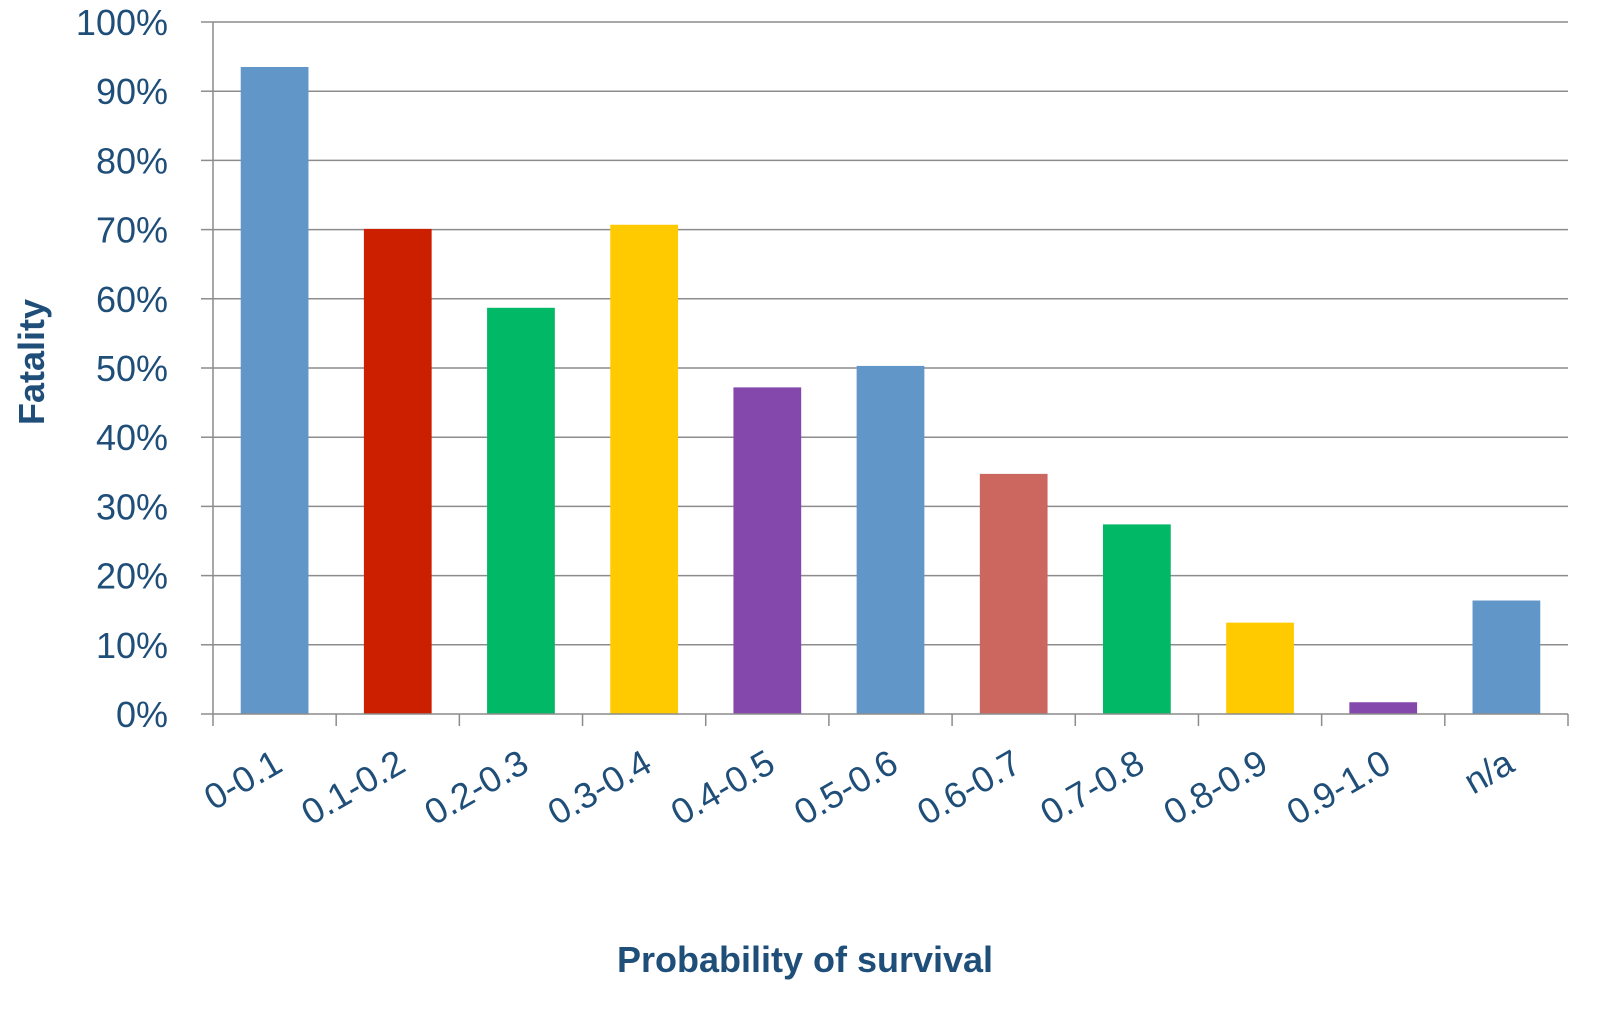 Image resolution: width=1612 pixels, height=1009 pixels. I want to click on bar-0.8-0.9, so click(1260, 668).